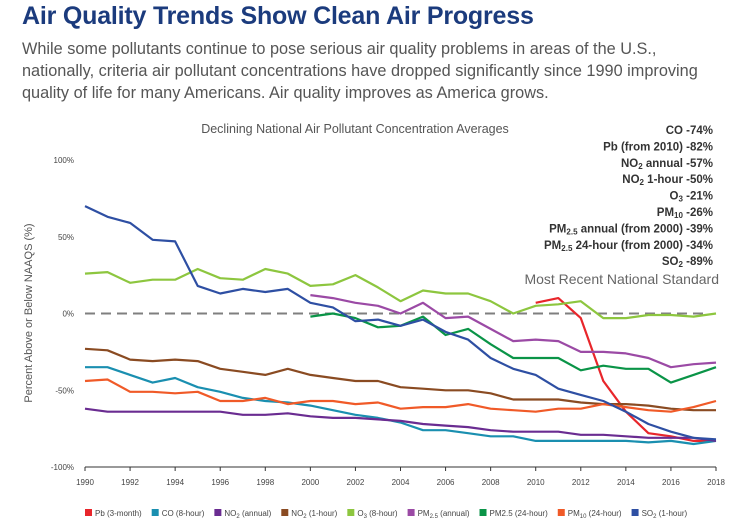 This screenshot has height=524, width=735. I want to click on reference-line-label: Most Recent National Standard, so click(621, 279).